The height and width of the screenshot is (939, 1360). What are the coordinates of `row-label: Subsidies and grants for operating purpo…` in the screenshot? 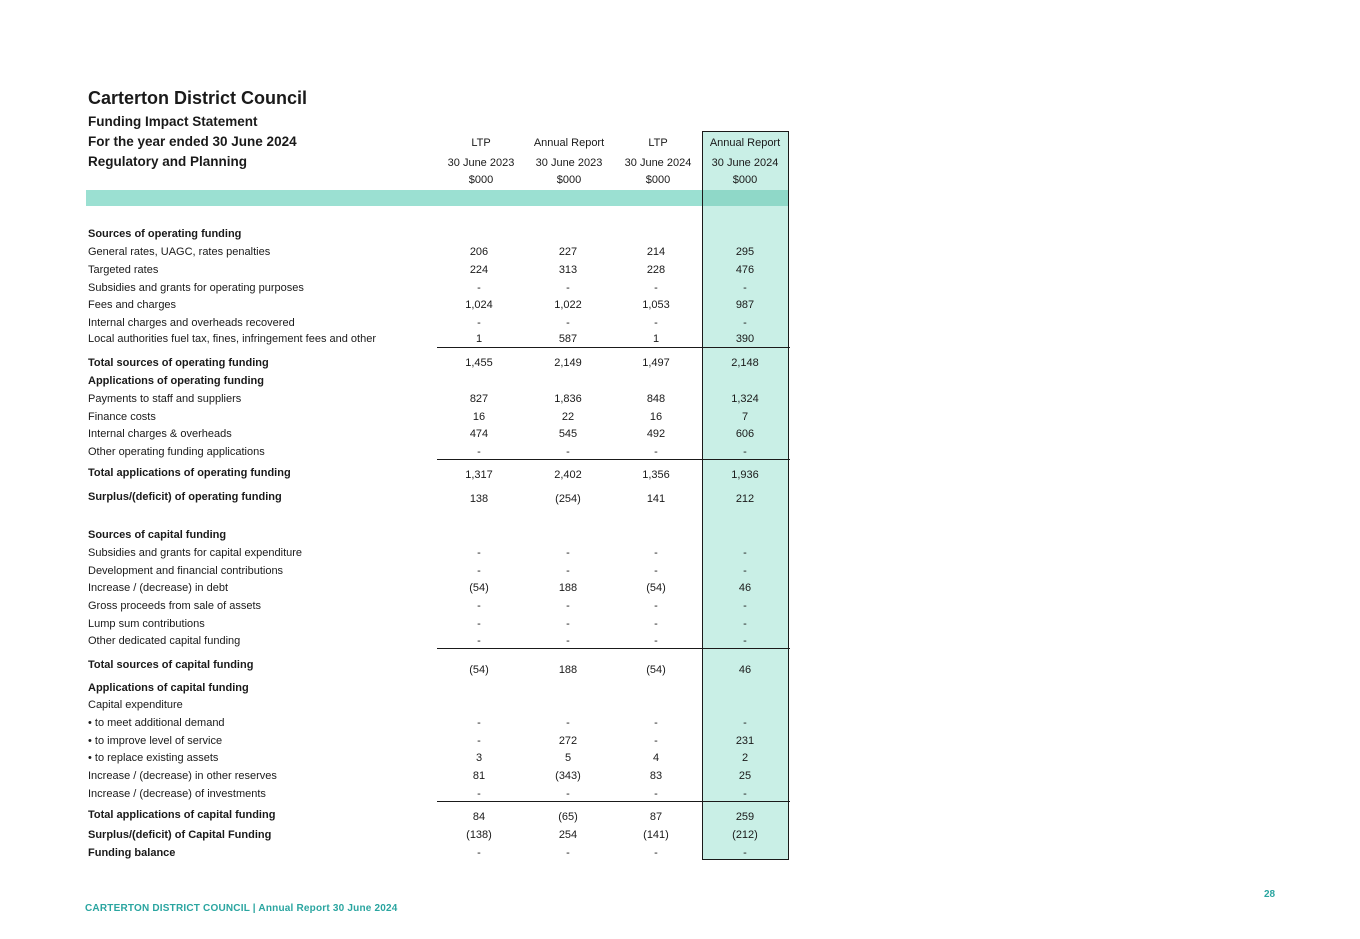 It's located at (196, 288).